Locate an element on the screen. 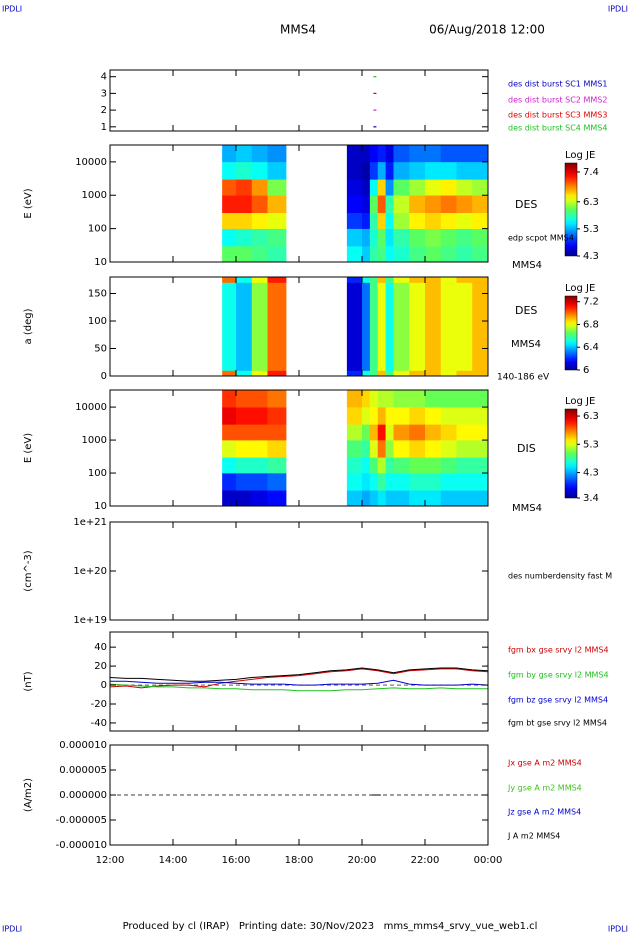 The image size is (630, 934). x-tick-label: 22:00 is located at coordinates (425, 860).